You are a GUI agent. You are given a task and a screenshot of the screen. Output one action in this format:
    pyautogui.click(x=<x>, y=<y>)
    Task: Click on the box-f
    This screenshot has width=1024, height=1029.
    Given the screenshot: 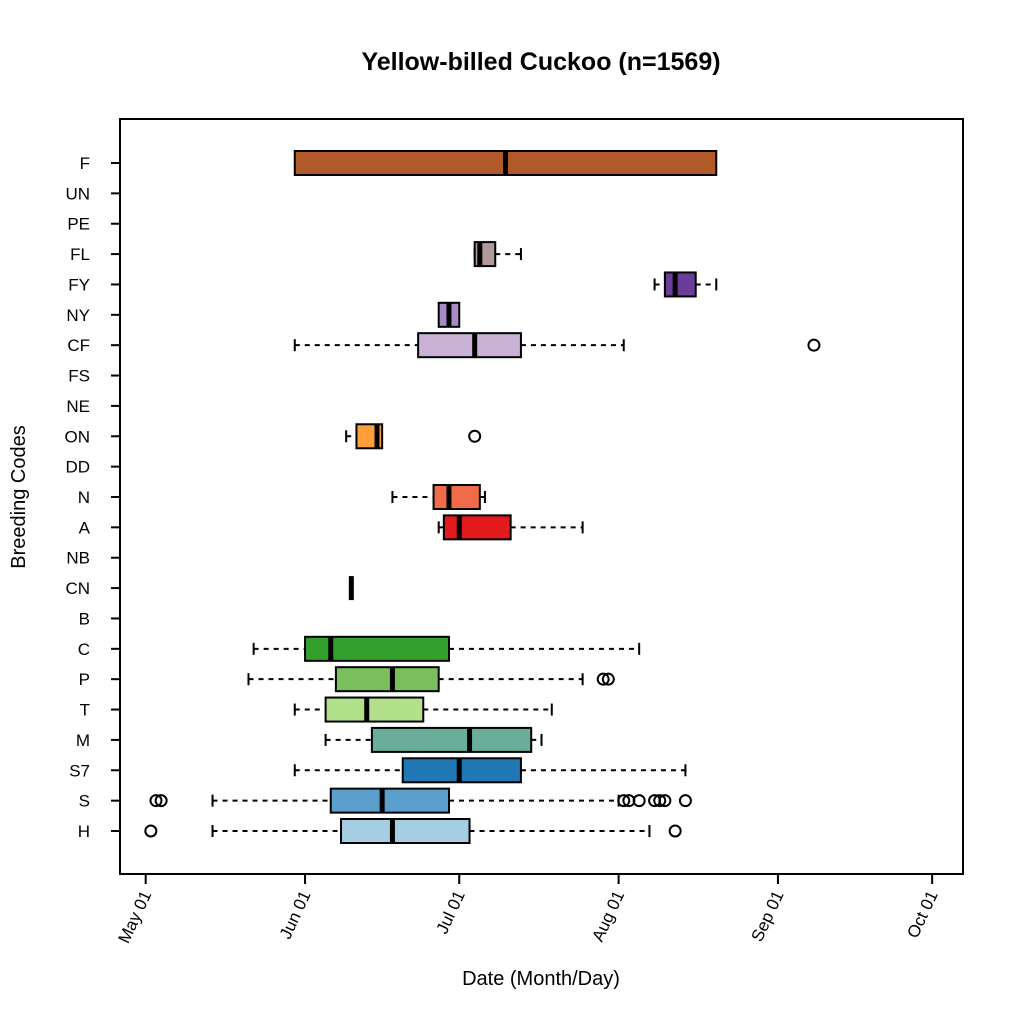 What is the action you would take?
    pyautogui.click(x=505, y=163)
    